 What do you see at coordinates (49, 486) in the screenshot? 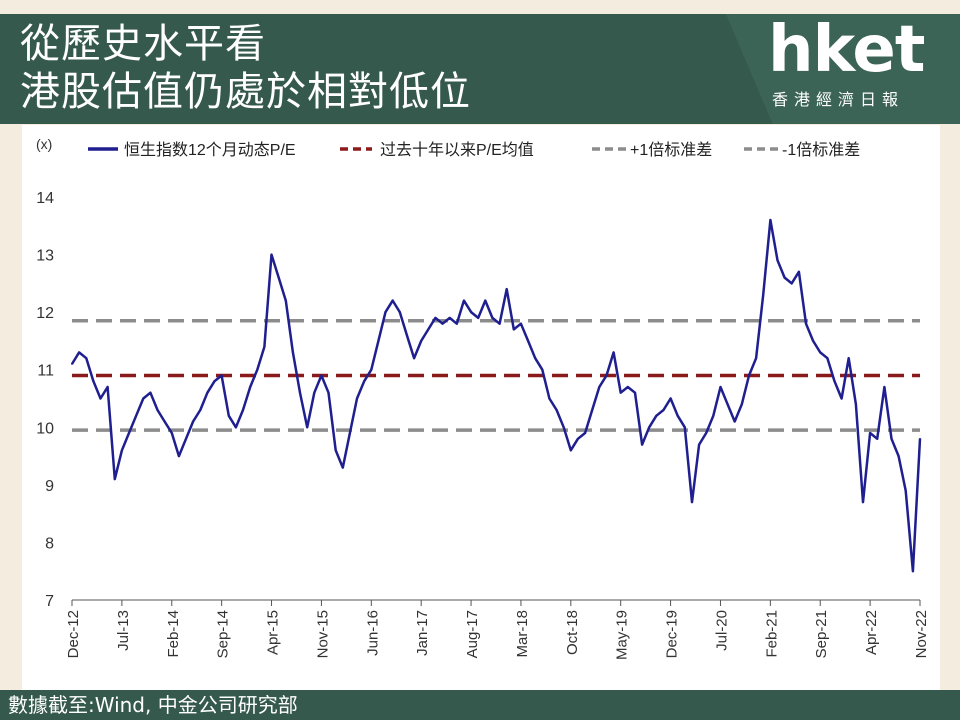
I see `y-tick-label: 9` at bounding box center [49, 486].